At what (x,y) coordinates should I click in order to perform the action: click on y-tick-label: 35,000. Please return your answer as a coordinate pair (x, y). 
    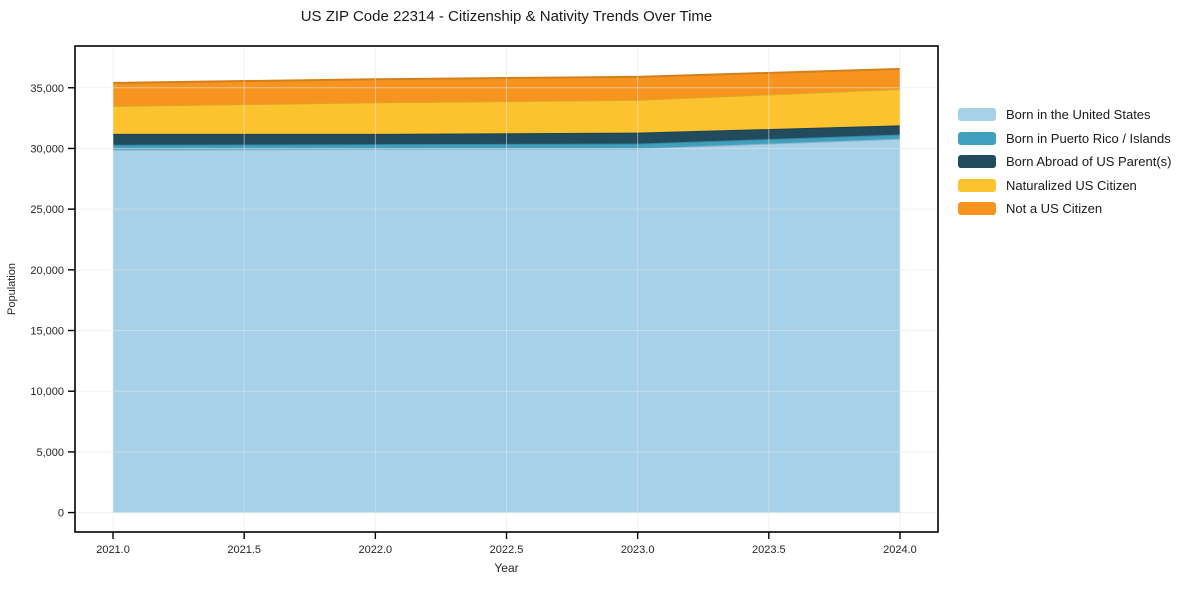
    Looking at the image, I should click on (47, 89).